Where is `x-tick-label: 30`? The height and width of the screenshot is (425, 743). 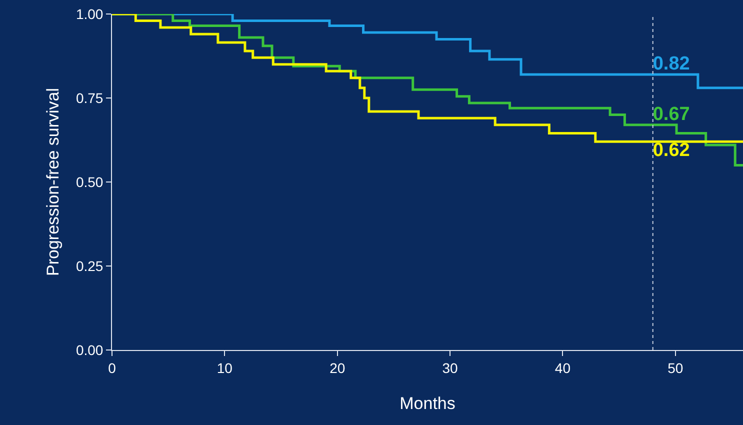
x-tick-label: 30 is located at coordinates (450, 368).